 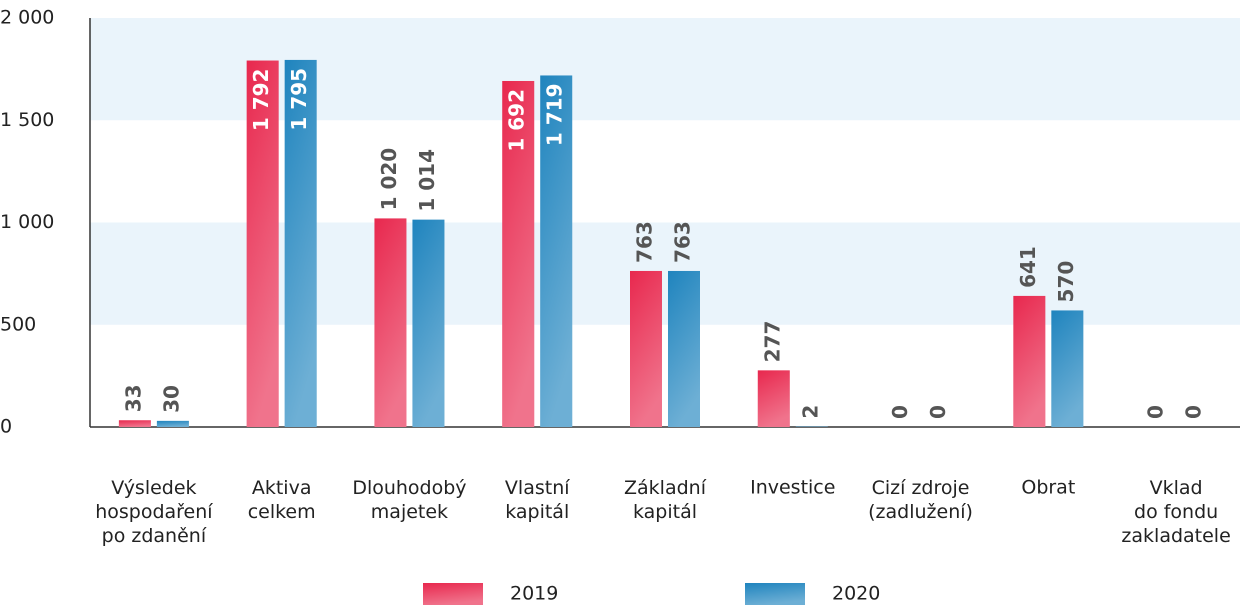 What do you see at coordinates (409, 500) in the screenshot?
I see `x-tick-label: Dlouhodobý majetek` at bounding box center [409, 500].